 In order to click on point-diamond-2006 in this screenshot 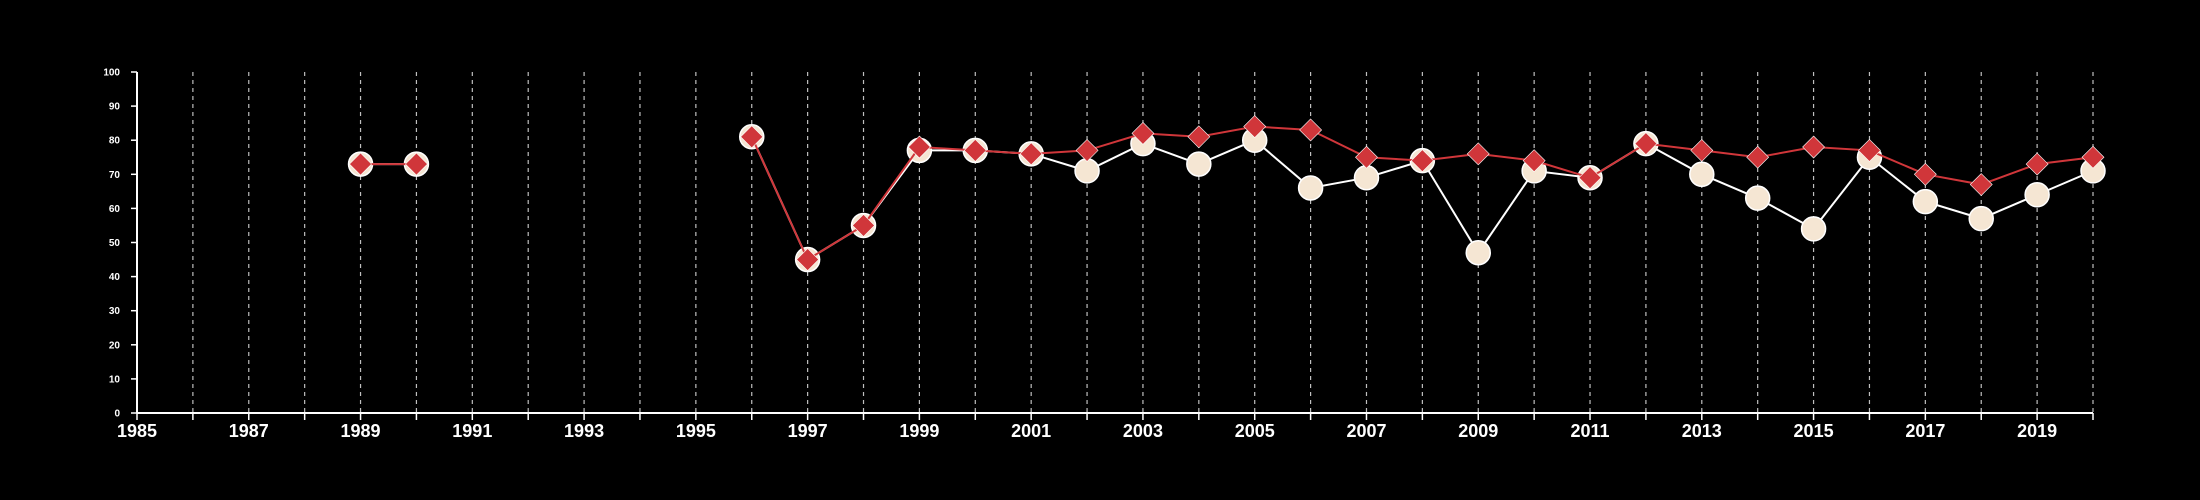, I will do `click(1311, 130)`.